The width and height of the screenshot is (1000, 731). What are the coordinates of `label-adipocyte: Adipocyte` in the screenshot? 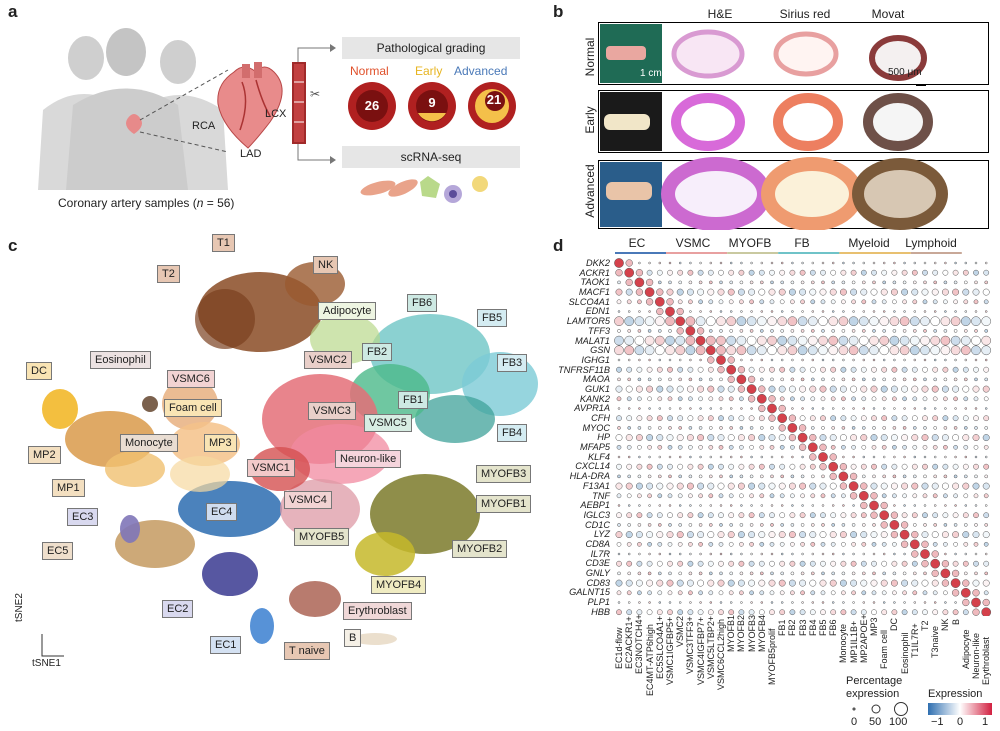 It's located at (347, 311).